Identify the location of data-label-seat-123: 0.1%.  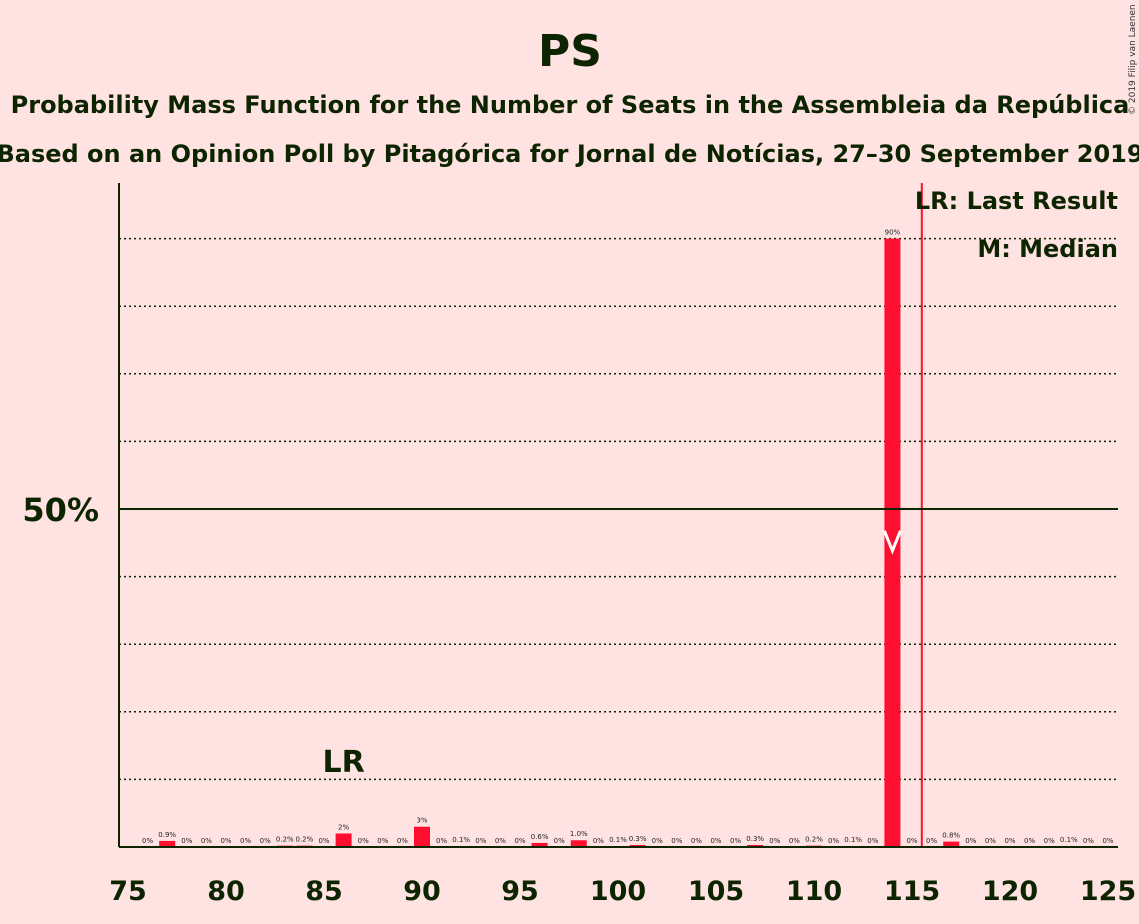
(1069, 840).